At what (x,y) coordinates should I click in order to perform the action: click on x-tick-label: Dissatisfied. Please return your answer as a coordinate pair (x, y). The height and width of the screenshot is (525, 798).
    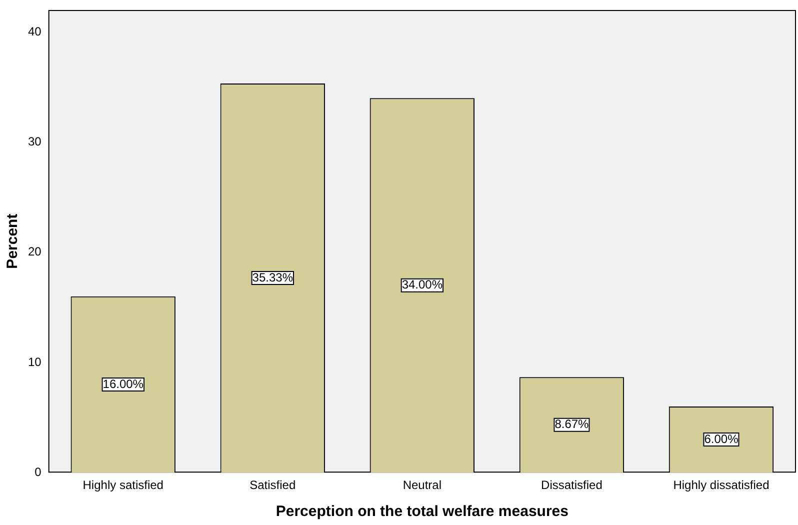
    Looking at the image, I should click on (571, 485).